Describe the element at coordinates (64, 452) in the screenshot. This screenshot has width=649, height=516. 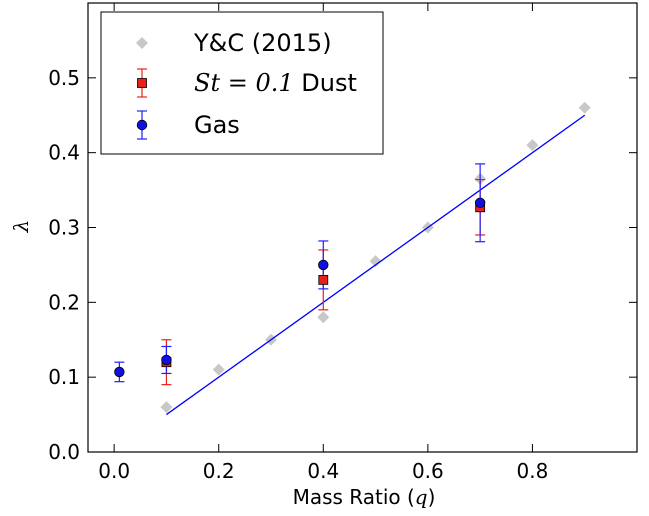
I see `y-tick-label: 0.0` at that location.